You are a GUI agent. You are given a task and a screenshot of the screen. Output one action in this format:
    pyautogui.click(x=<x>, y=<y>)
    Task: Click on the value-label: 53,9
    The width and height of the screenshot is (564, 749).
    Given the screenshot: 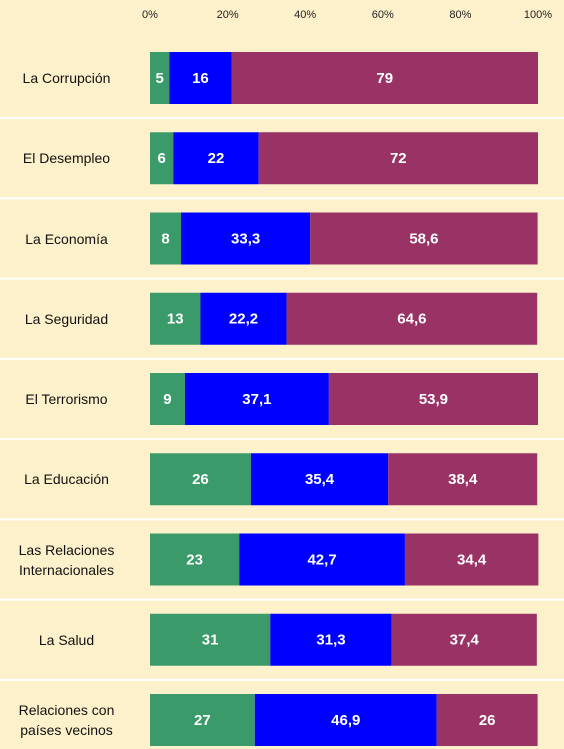 What is the action you would take?
    pyautogui.click(x=433, y=399)
    